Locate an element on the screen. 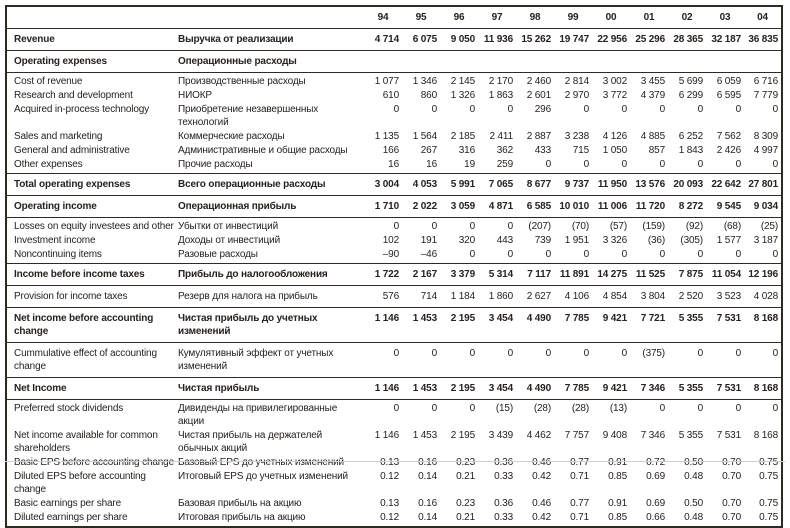  table-row: Operating expenses Операционные расходы is located at coordinates (394, 62).